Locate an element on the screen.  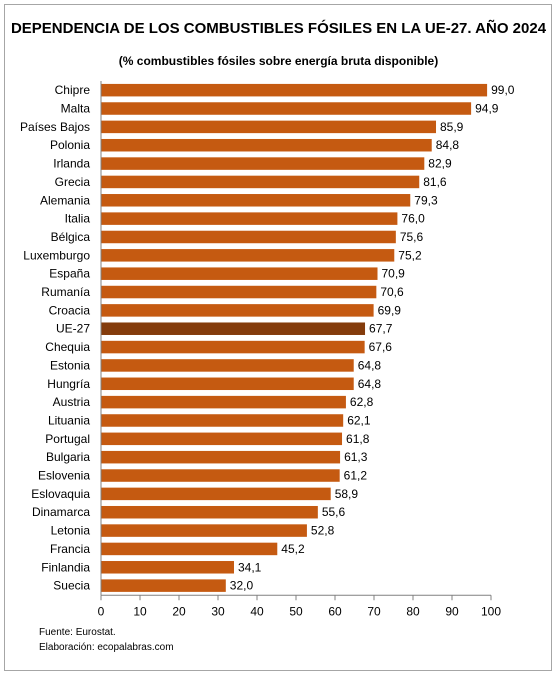
category-label: Chipre is located at coordinates (73, 90).